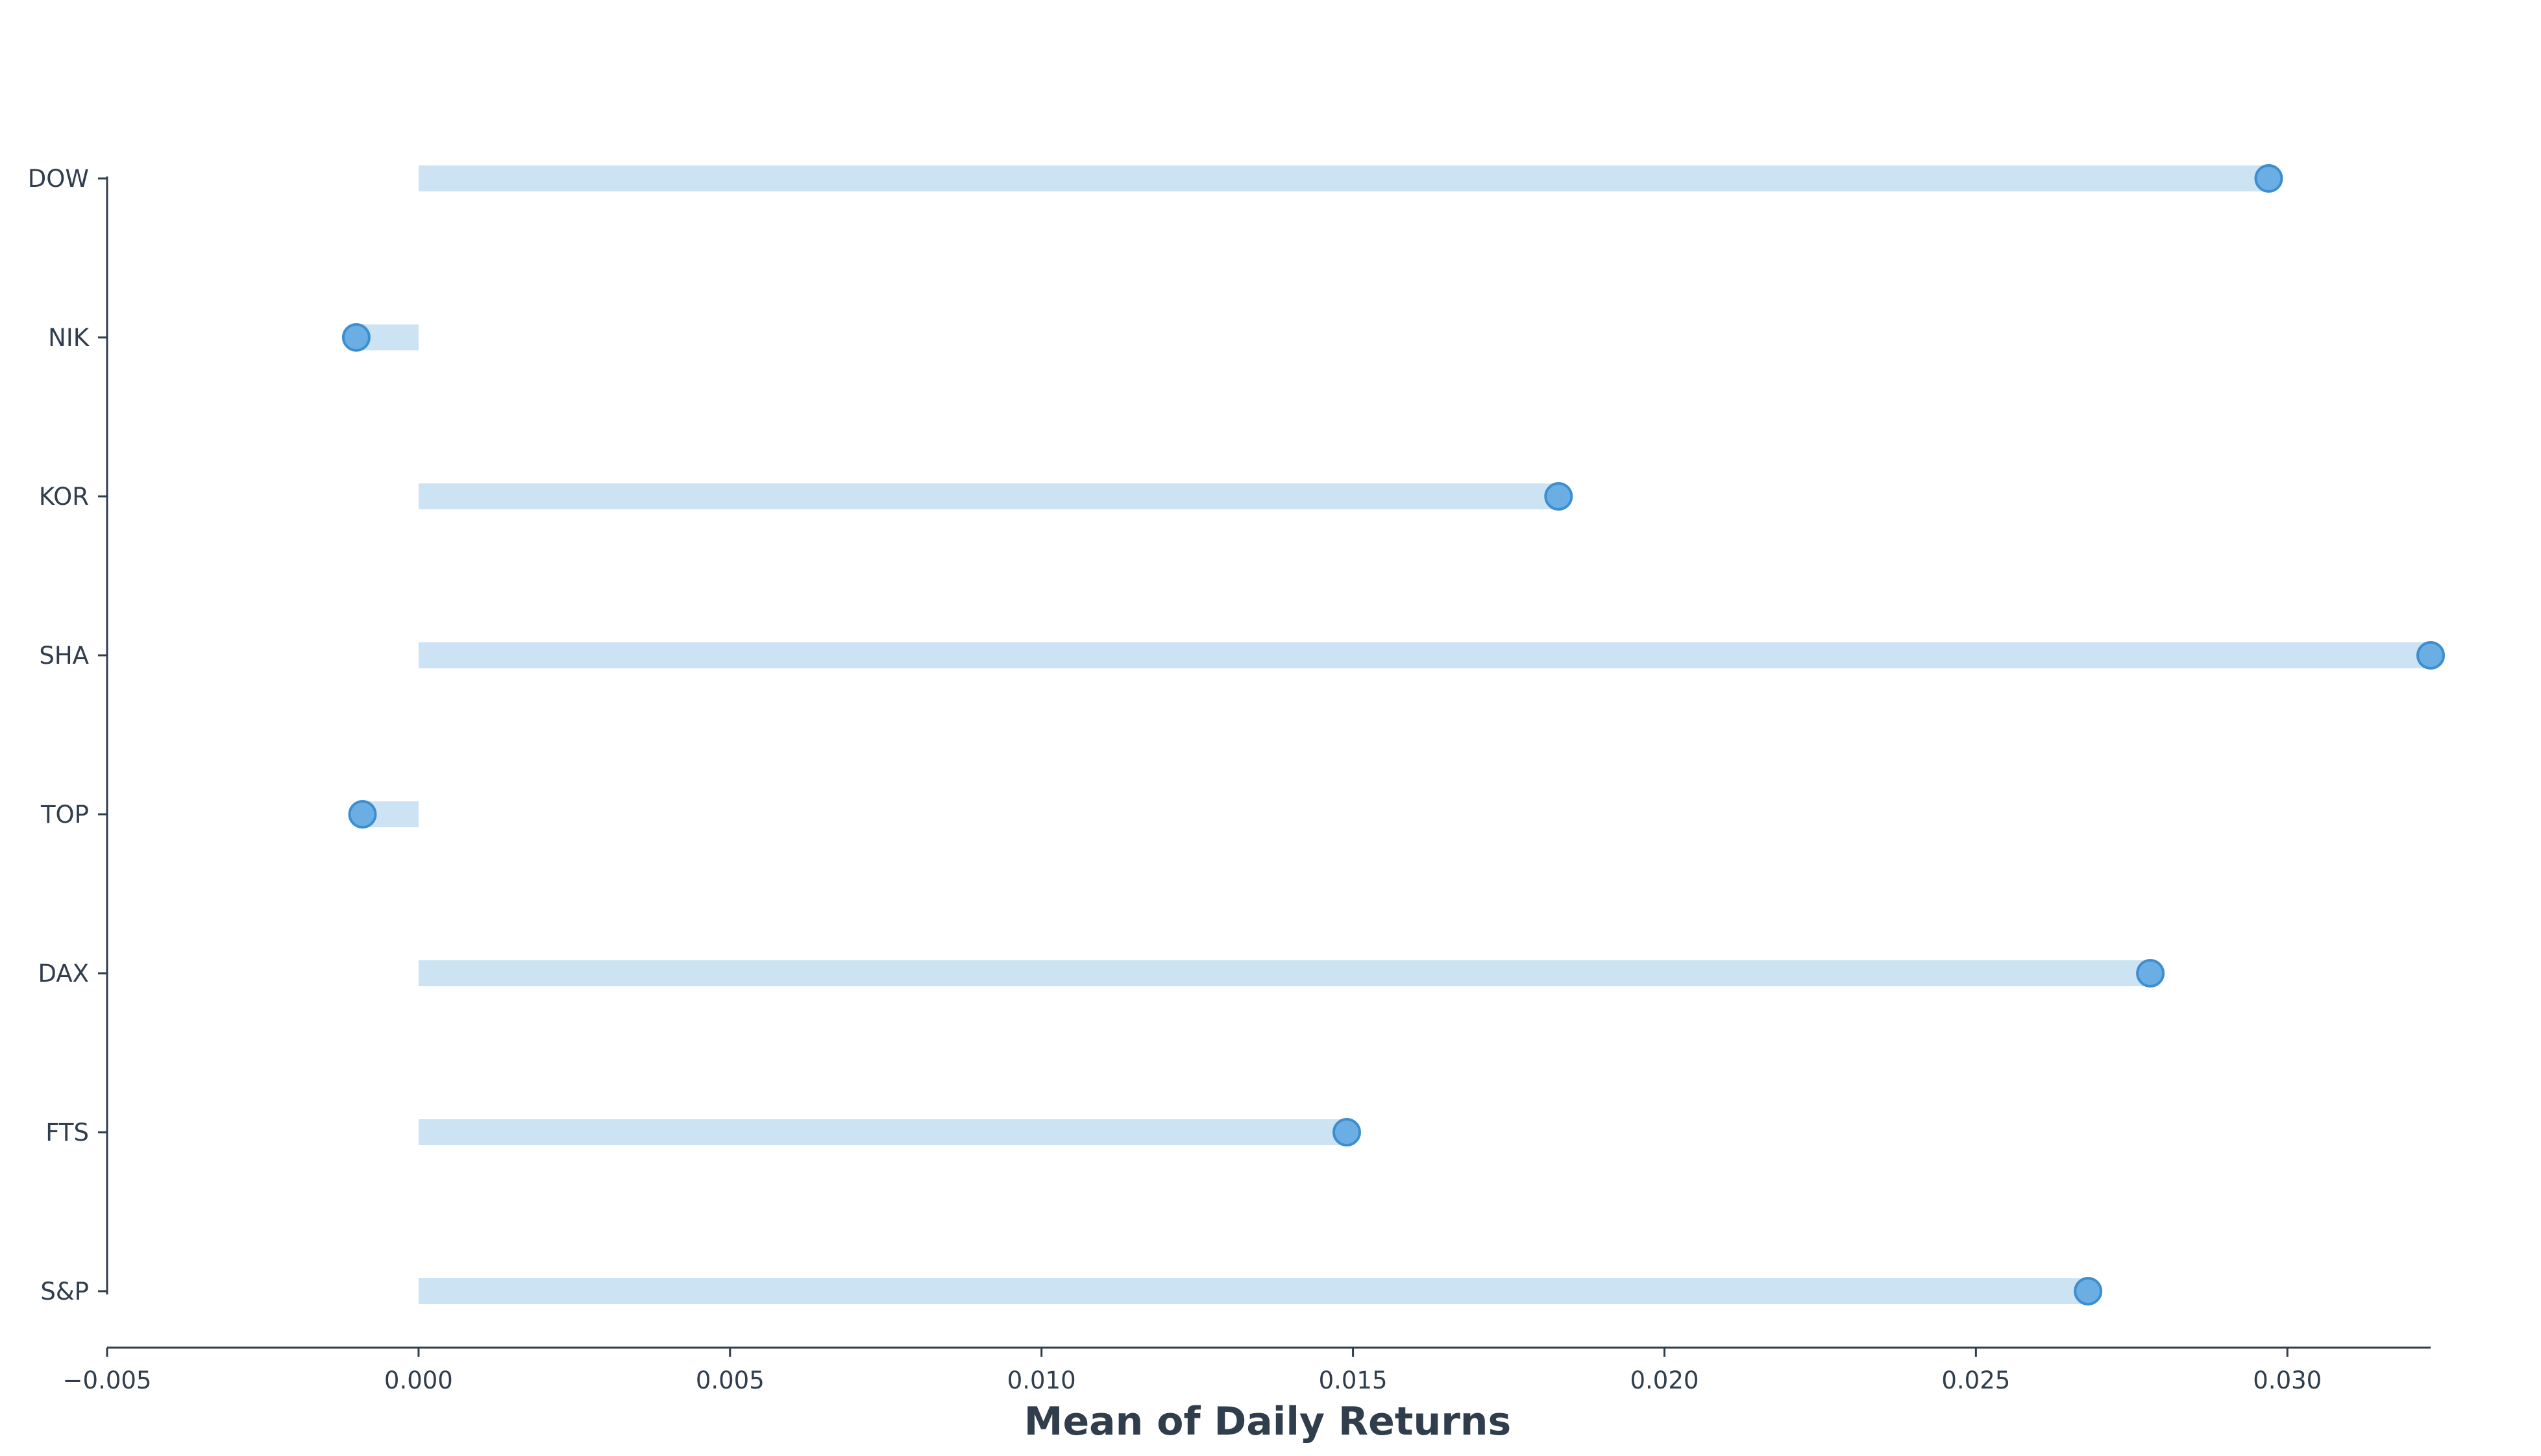  Describe the element at coordinates (1425, 655) in the screenshot. I see `stem-sha` at that location.